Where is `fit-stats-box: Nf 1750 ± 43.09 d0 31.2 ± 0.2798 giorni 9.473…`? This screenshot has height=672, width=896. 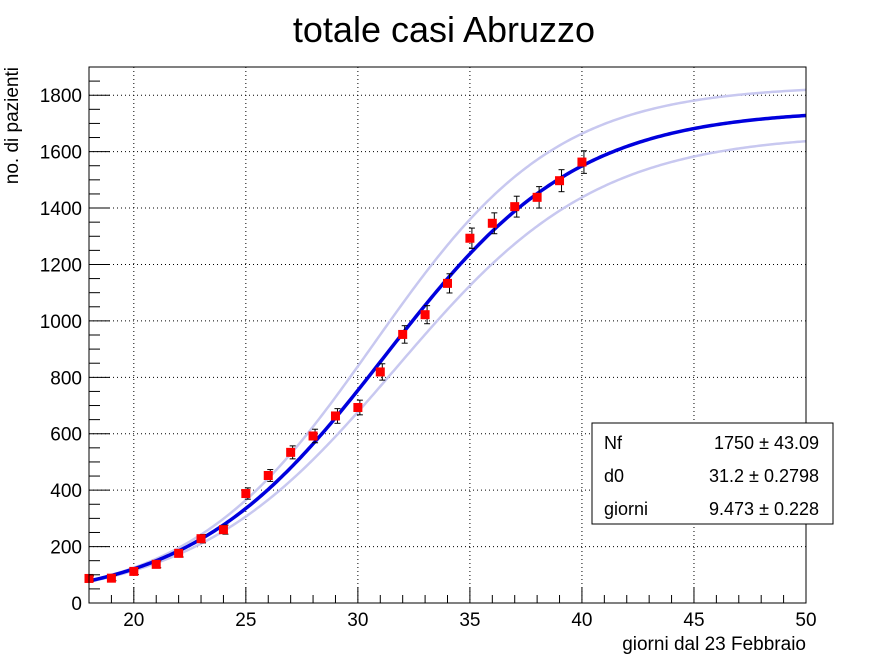 fit-stats-box: Nf 1750 ± 43.09 d0 31.2 ± 0.2798 giorni 9.473… is located at coordinates (712, 473).